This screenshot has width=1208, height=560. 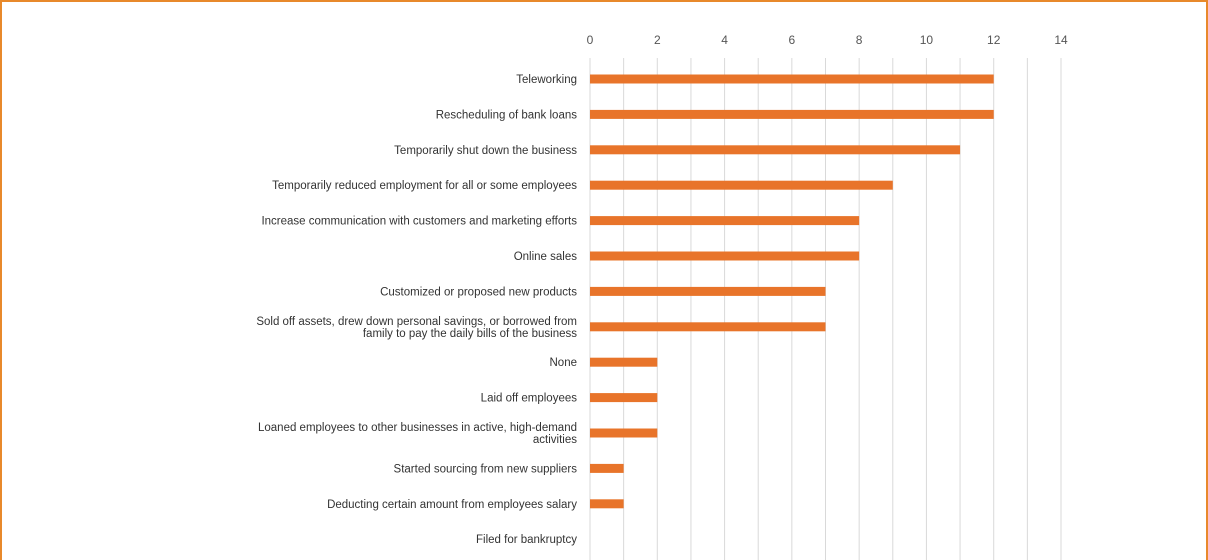 What do you see at coordinates (859, 40) in the screenshot?
I see `x-tick-label: 8` at bounding box center [859, 40].